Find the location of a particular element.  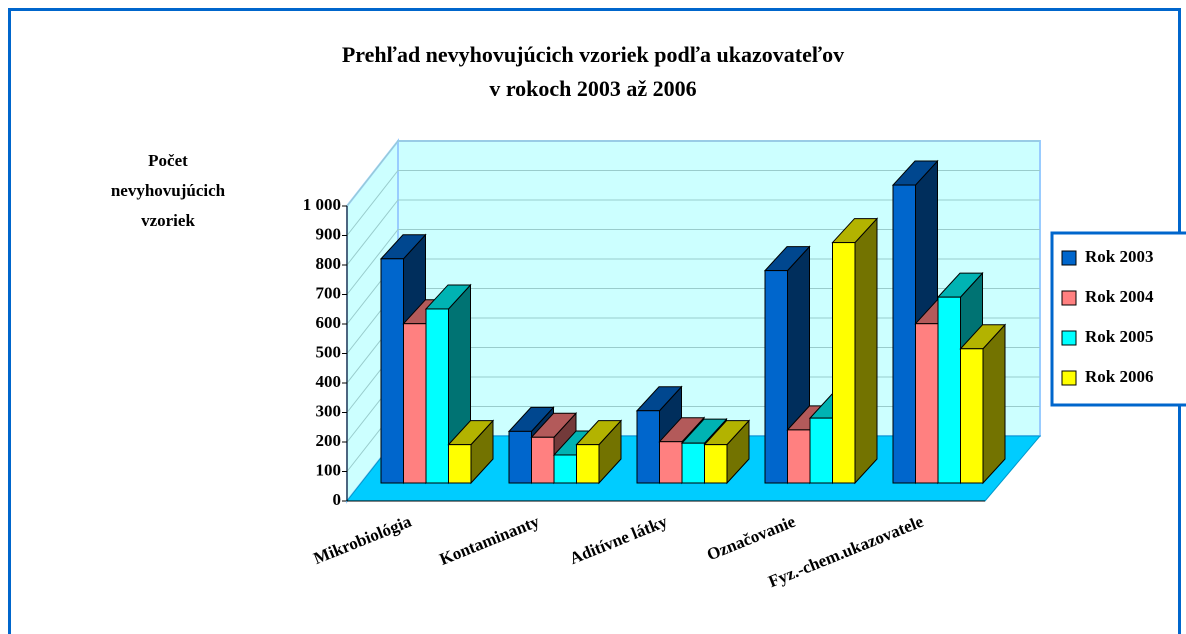

y-tick-label: 900 is located at coordinates (329, 233).